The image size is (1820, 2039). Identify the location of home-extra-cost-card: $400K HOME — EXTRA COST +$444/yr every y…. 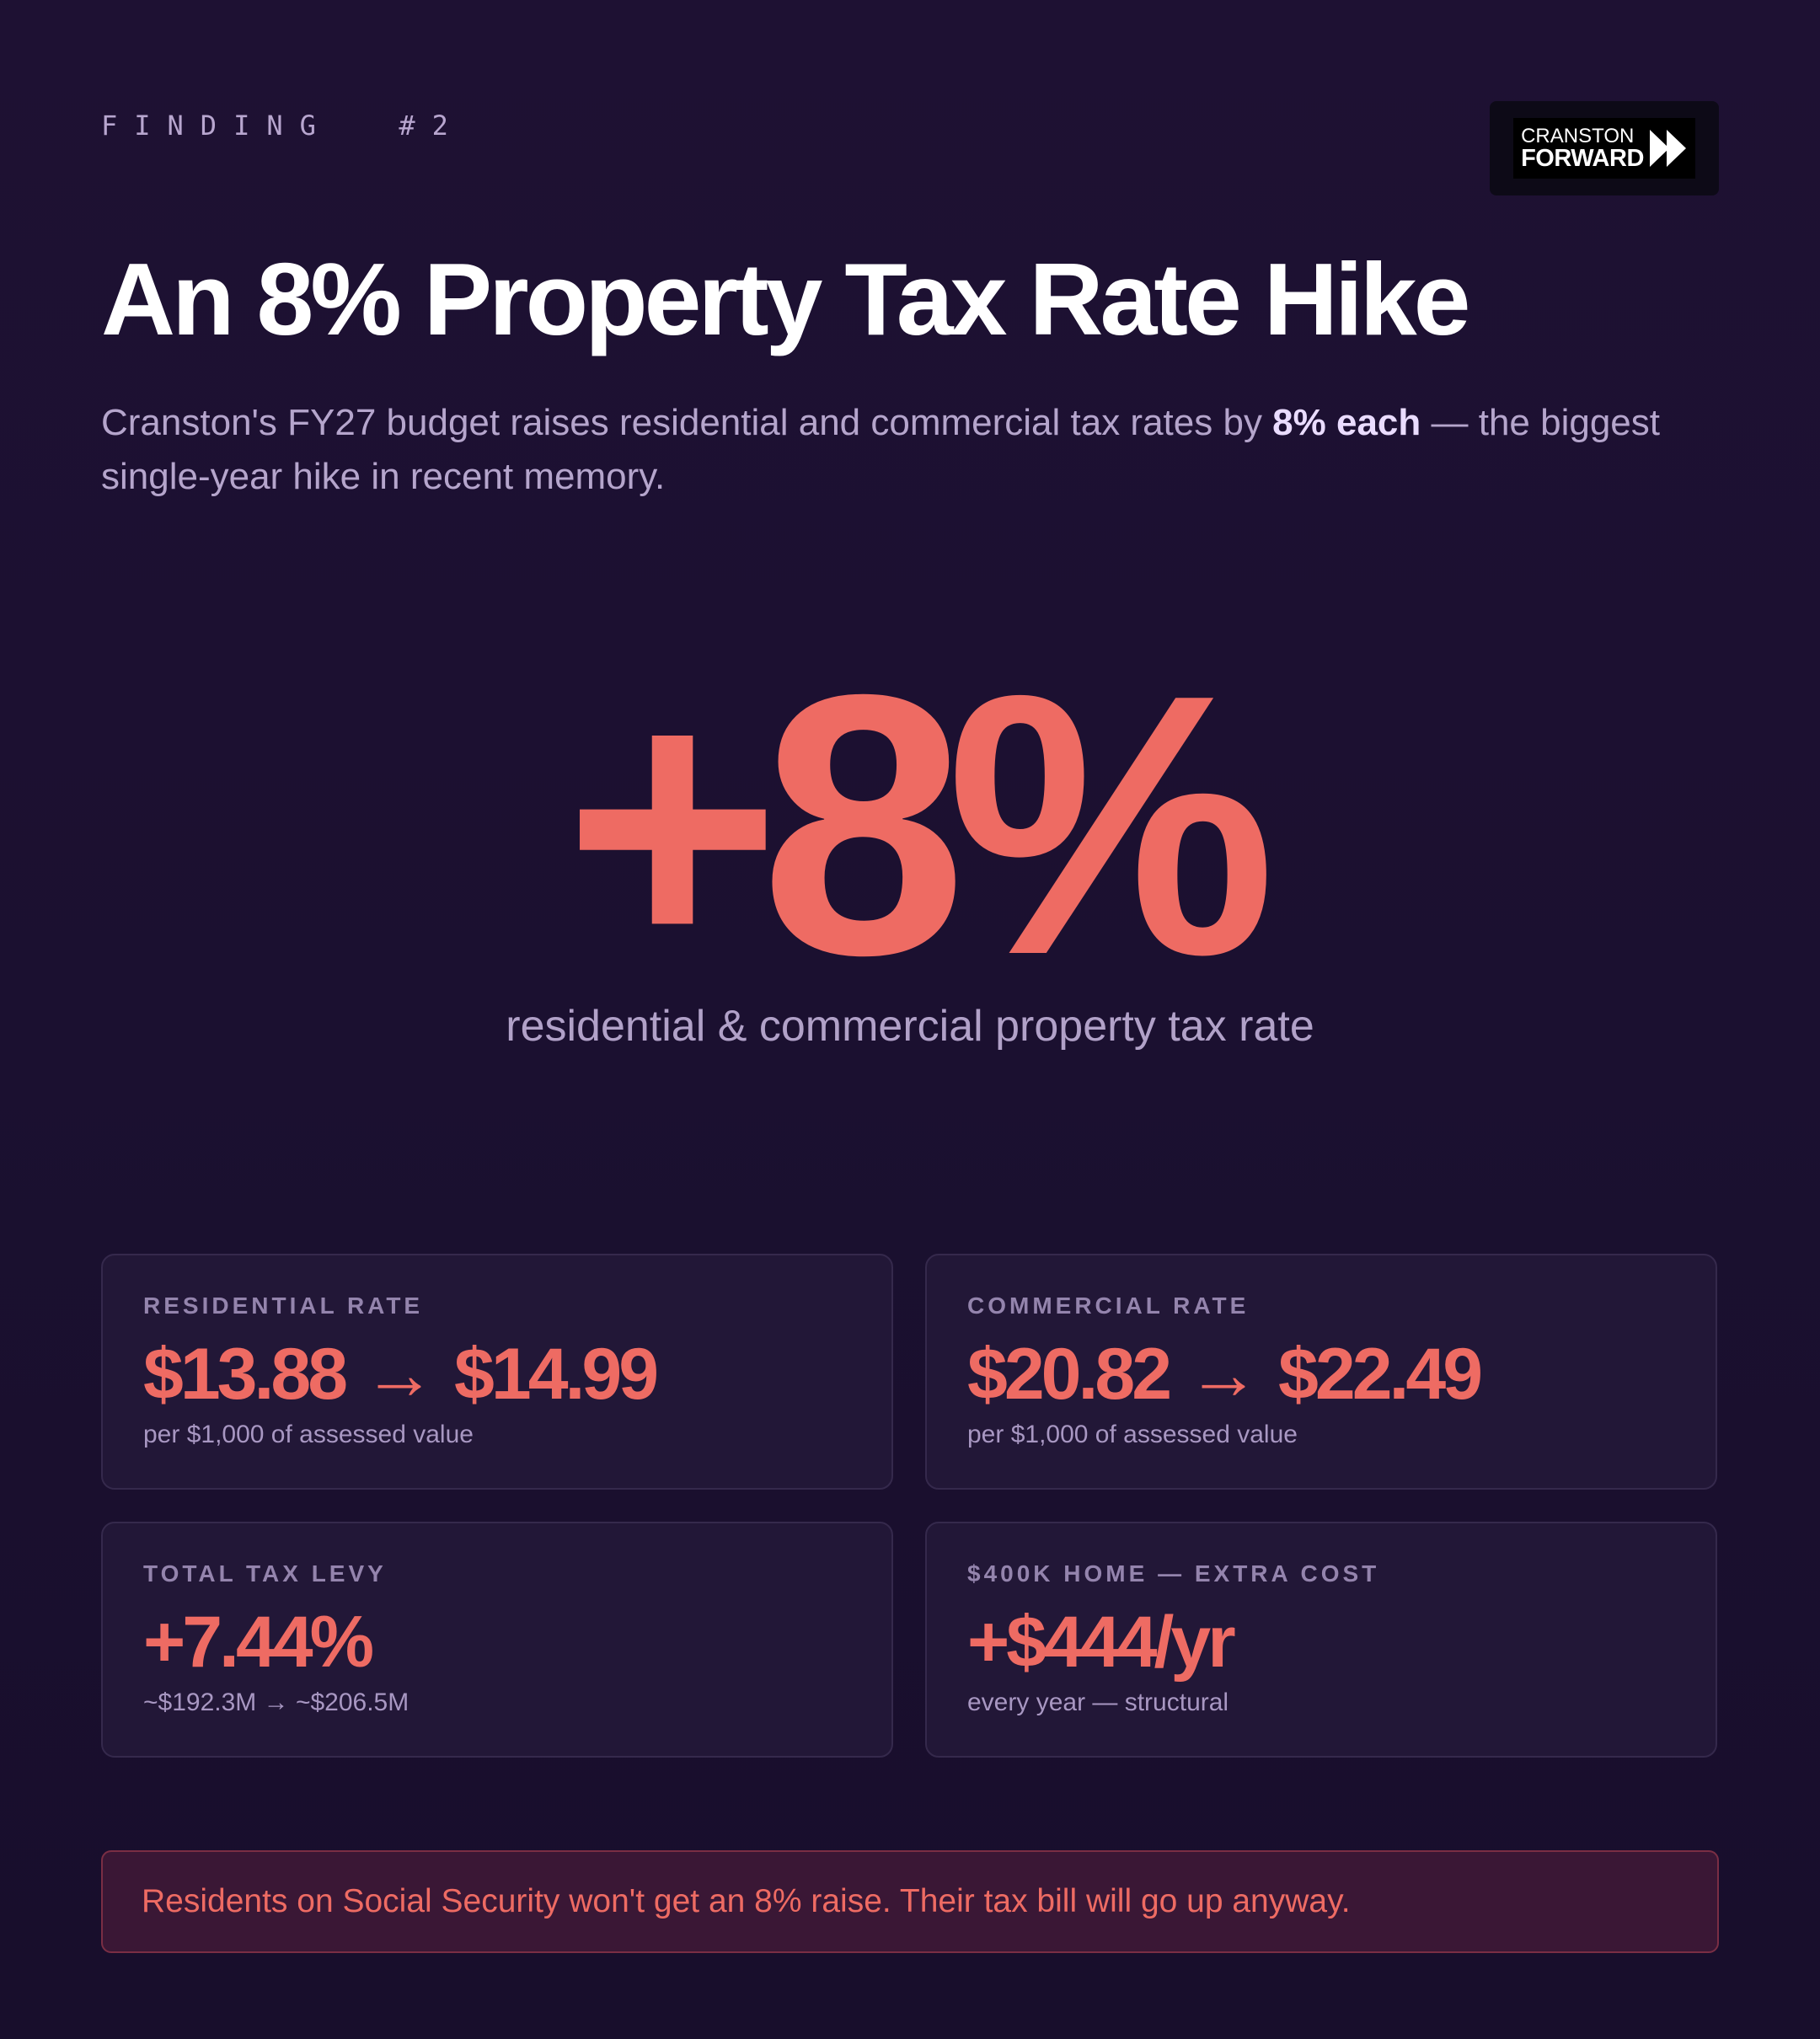
(1321, 1640).